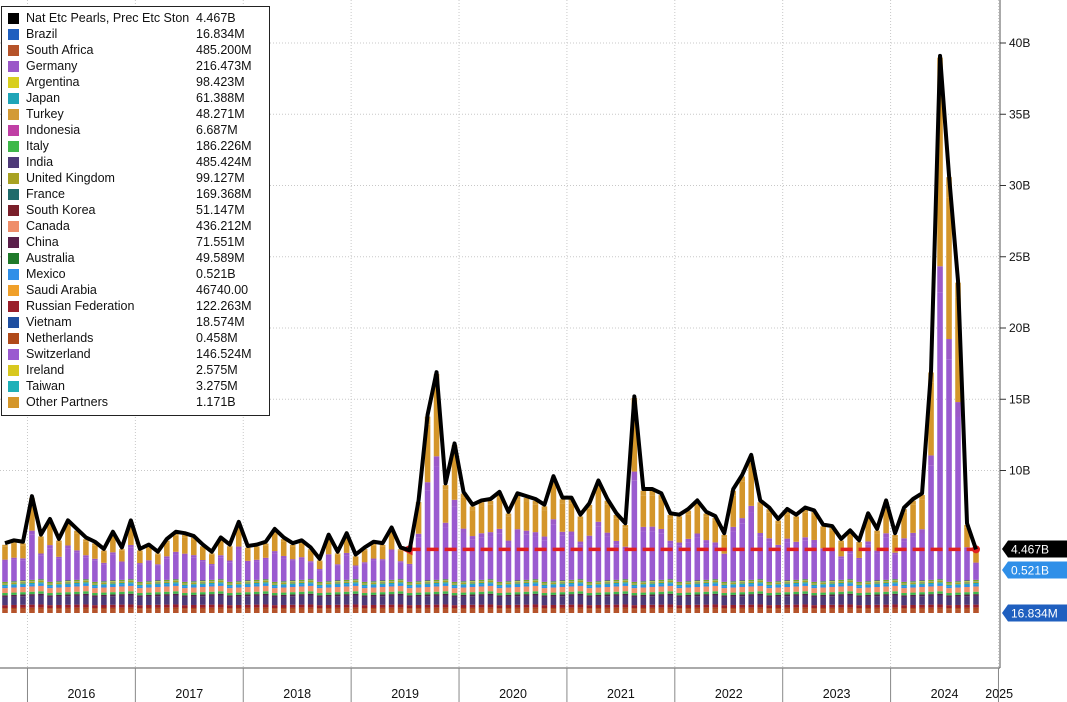 The width and height of the screenshot is (1067, 702). I want to click on legend-label: Australia, so click(50, 258).